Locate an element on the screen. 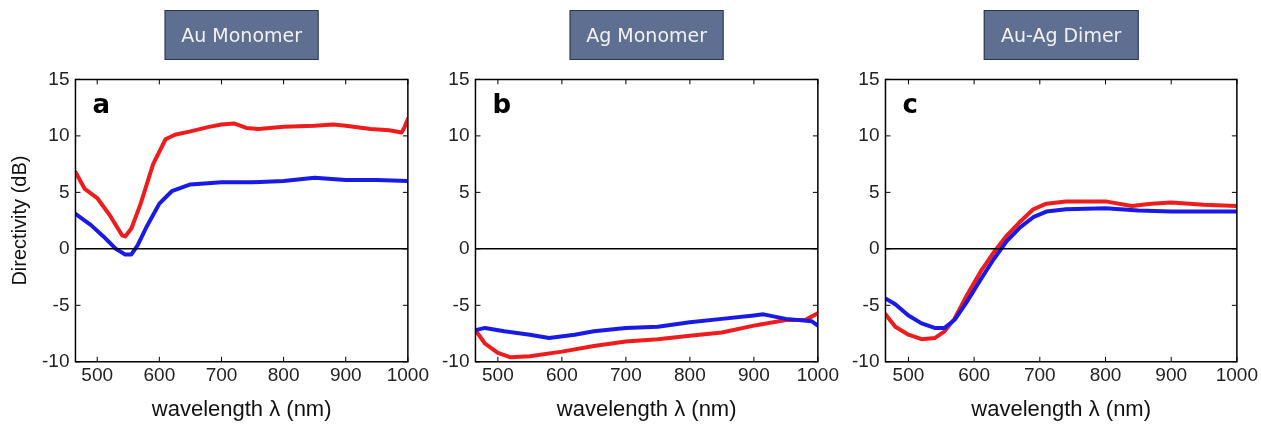  chart-title: Au-Ag Dimer is located at coordinates (1061, 35).